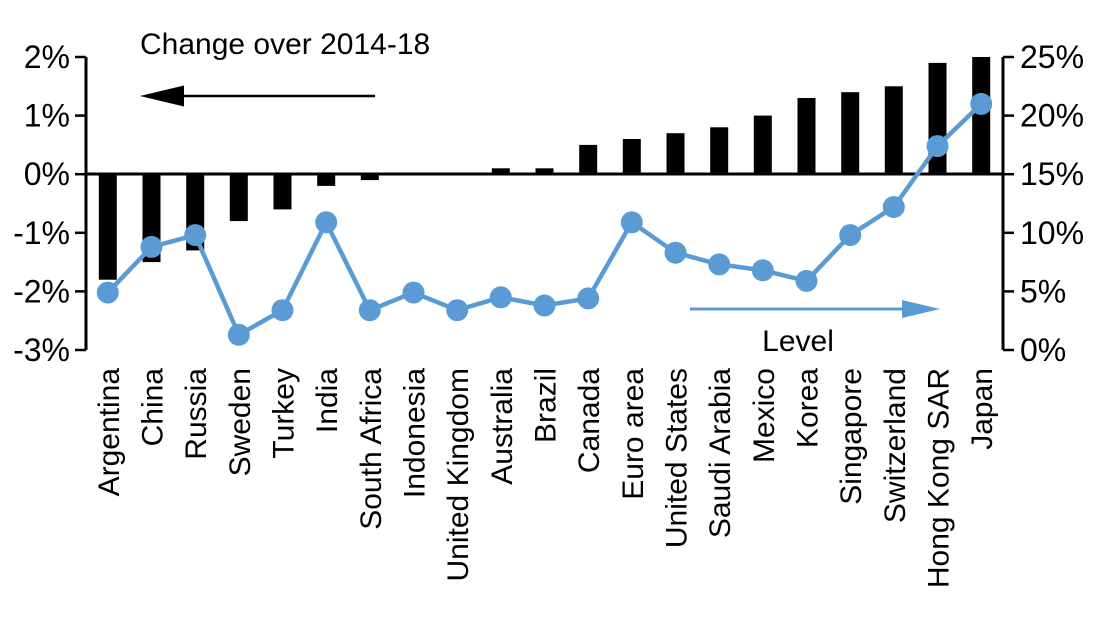 The width and height of the screenshot is (1102, 619). Describe the element at coordinates (893, 130) in the screenshot. I see `bar-switzerland` at that location.